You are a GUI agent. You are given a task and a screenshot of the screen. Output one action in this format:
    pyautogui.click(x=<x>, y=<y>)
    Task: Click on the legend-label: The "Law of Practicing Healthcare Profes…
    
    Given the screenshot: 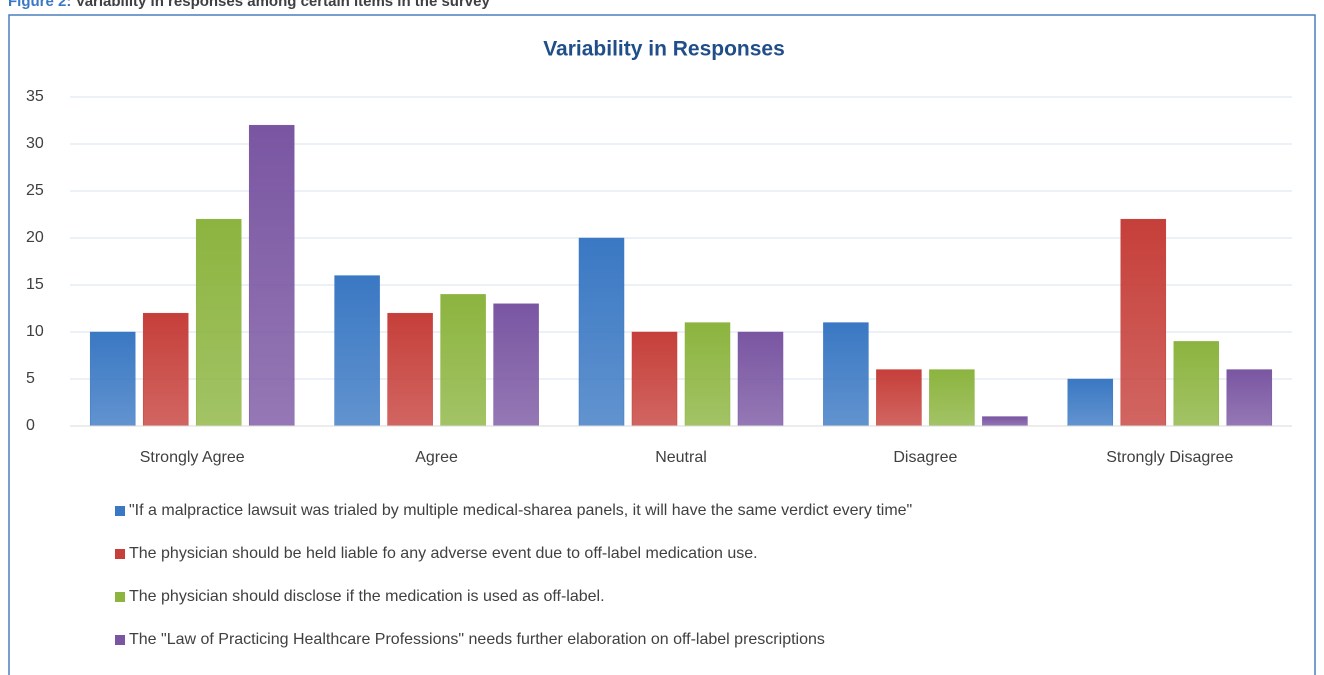 What is the action you would take?
    pyautogui.click(x=477, y=639)
    